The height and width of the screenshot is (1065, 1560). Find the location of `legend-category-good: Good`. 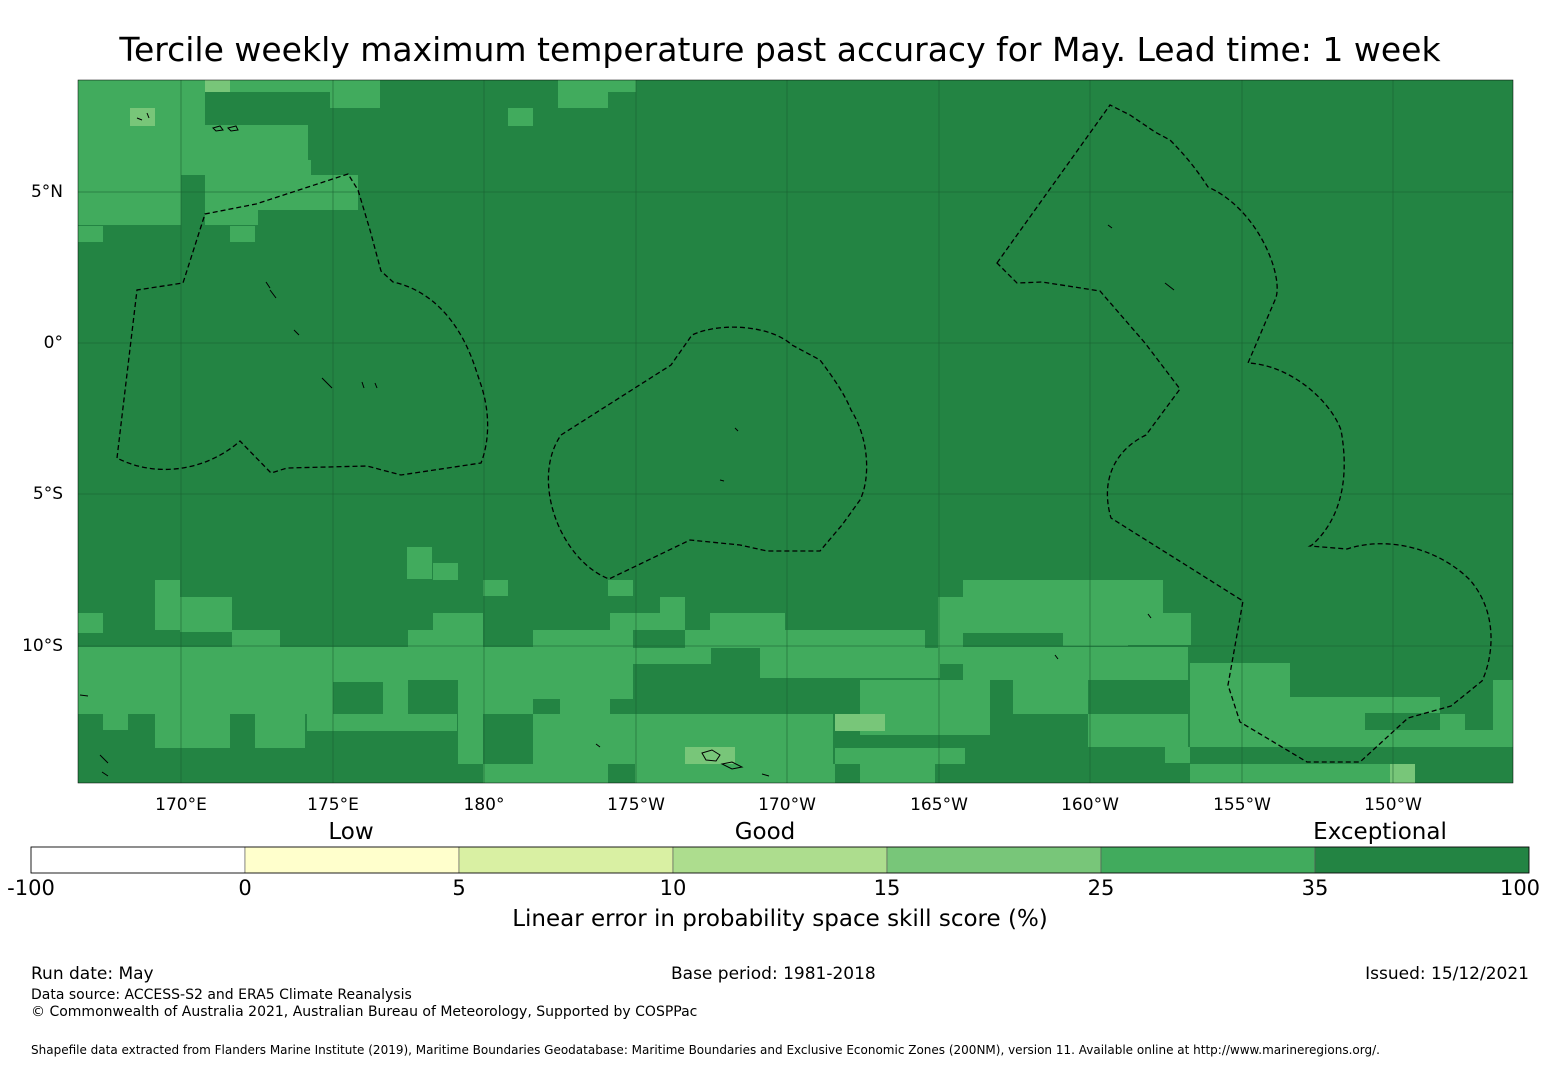

legend-category-good: Good is located at coordinates (765, 832).